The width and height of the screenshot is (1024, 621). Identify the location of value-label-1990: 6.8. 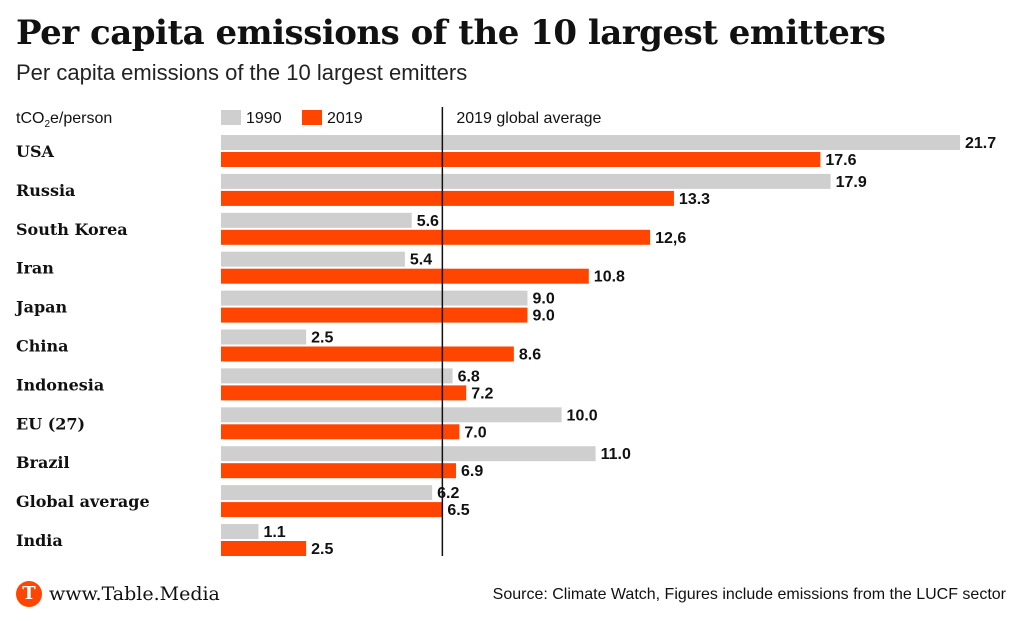
(469, 376).